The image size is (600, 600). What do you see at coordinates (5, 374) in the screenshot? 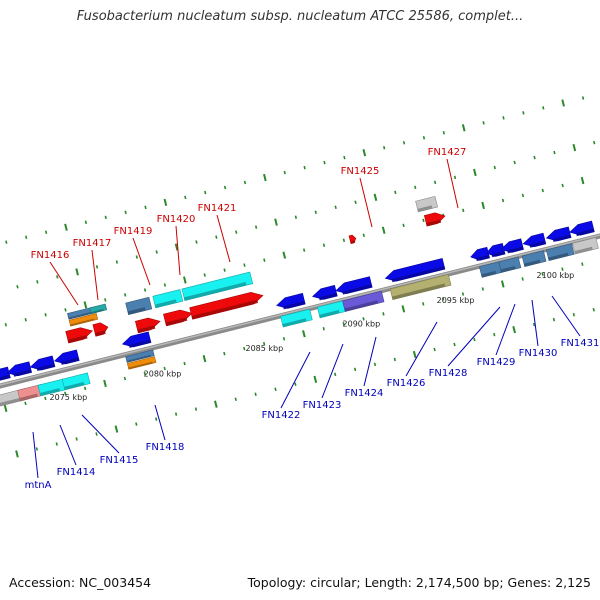
I see `gene-feature-ba1` at bounding box center [5, 374].